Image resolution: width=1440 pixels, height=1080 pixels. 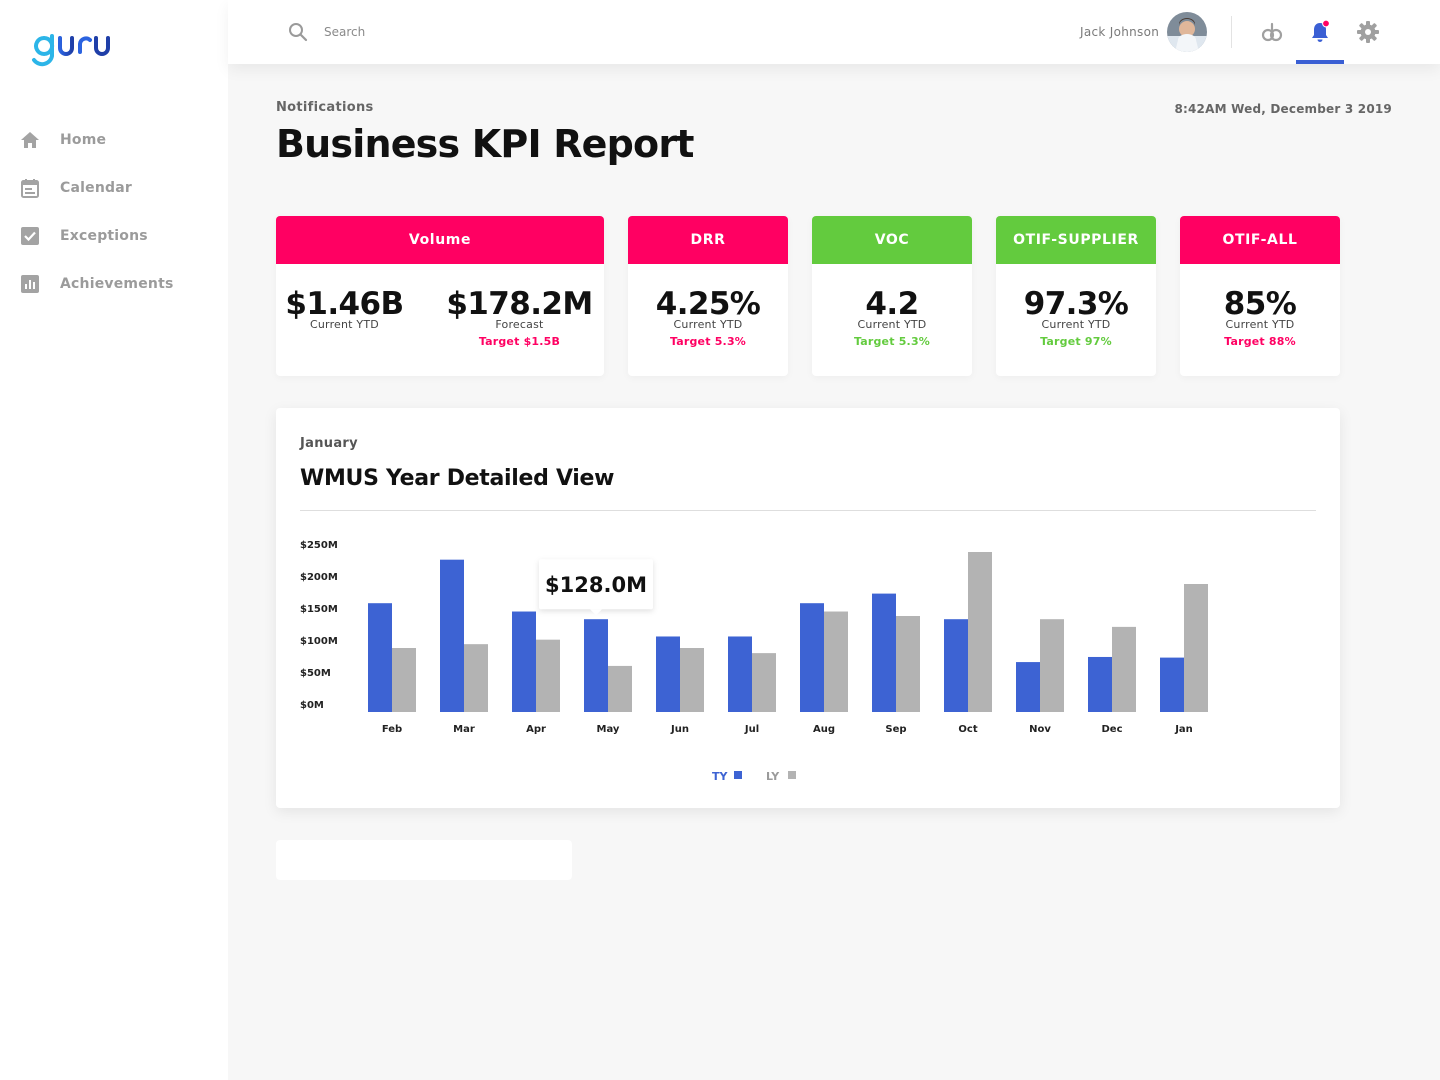 What do you see at coordinates (1231, 32) in the screenshot?
I see `topbar-divider` at bounding box center [1231, 32].